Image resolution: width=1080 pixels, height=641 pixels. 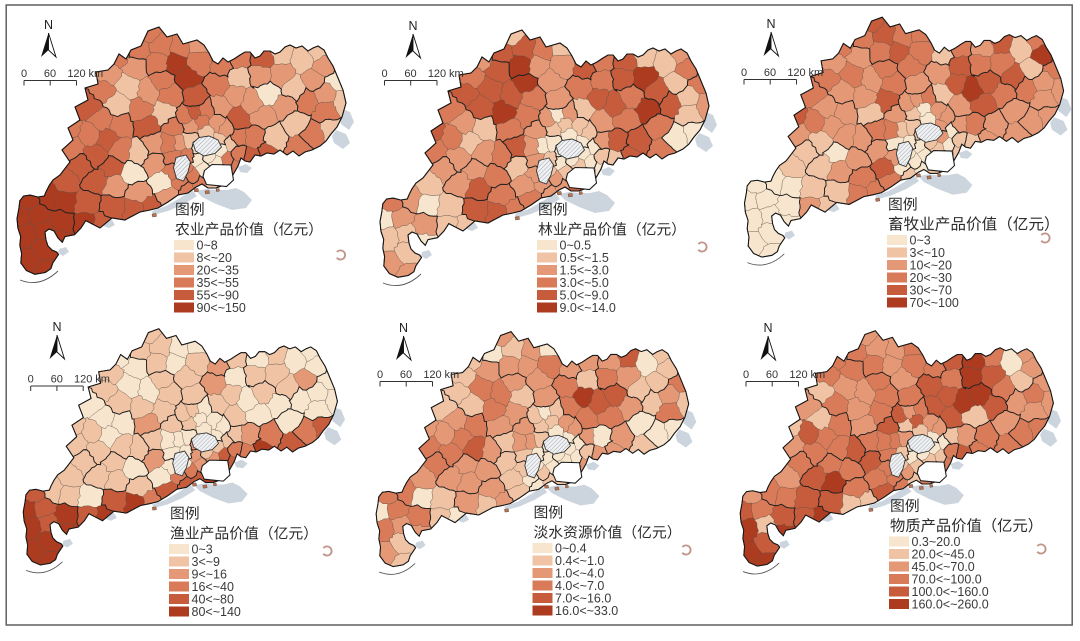 I want to click on svg-text: 0.4<~1.0, so click(x=579, y=561).